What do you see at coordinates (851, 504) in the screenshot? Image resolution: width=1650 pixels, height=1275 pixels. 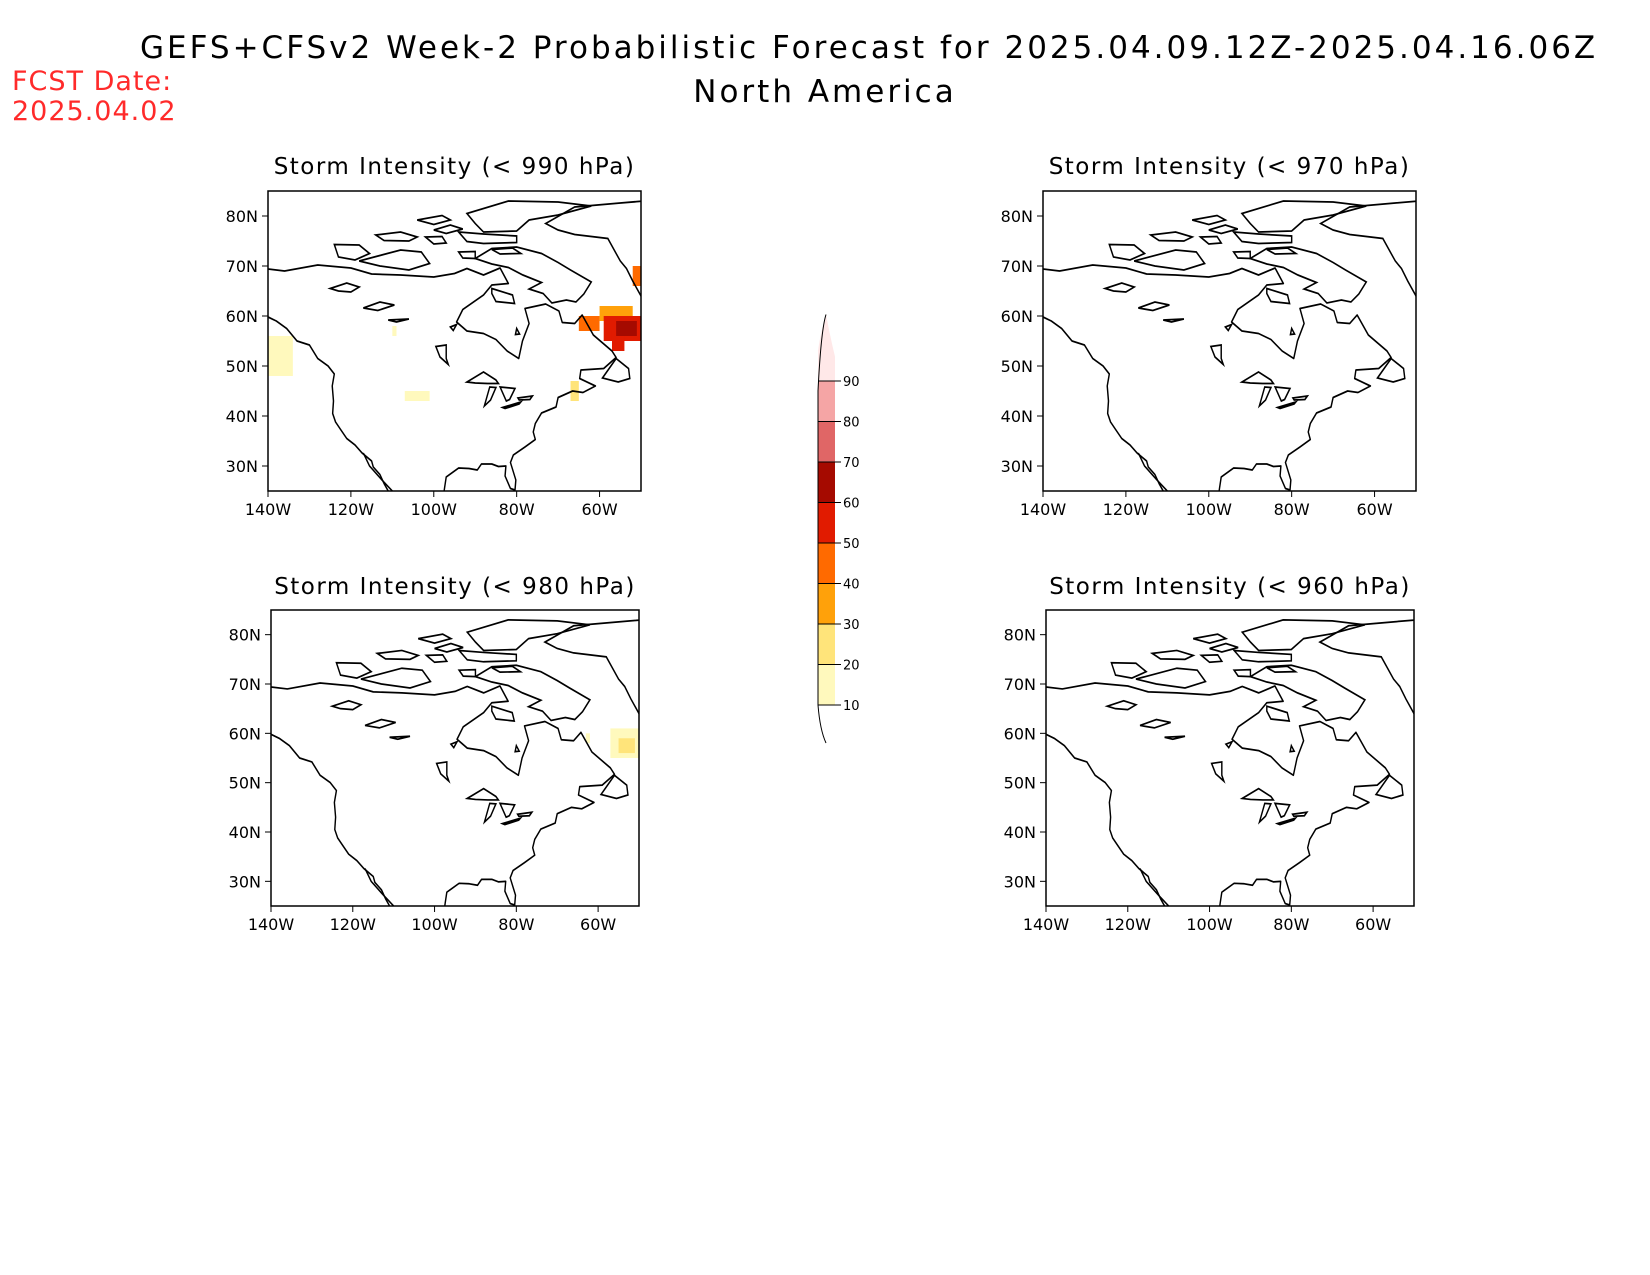 I see `colorbar-label: 60` at bounding box center [851, 504].